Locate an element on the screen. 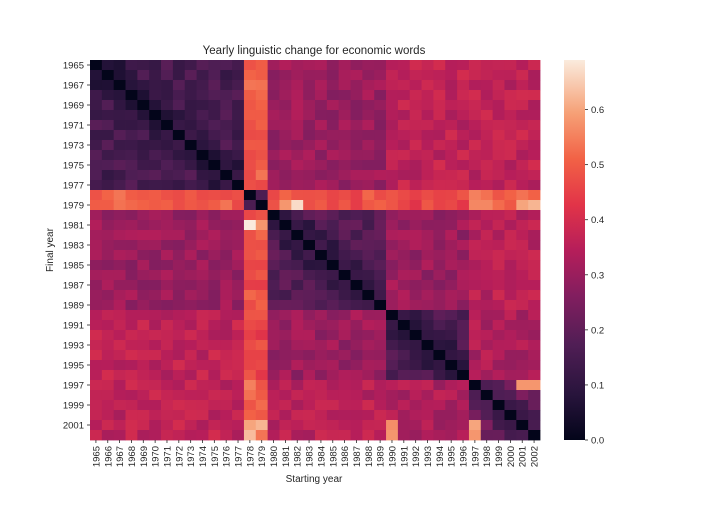 The image size is (720, 509). y-tick-label: 2001 is located at coordinates (73, 426).